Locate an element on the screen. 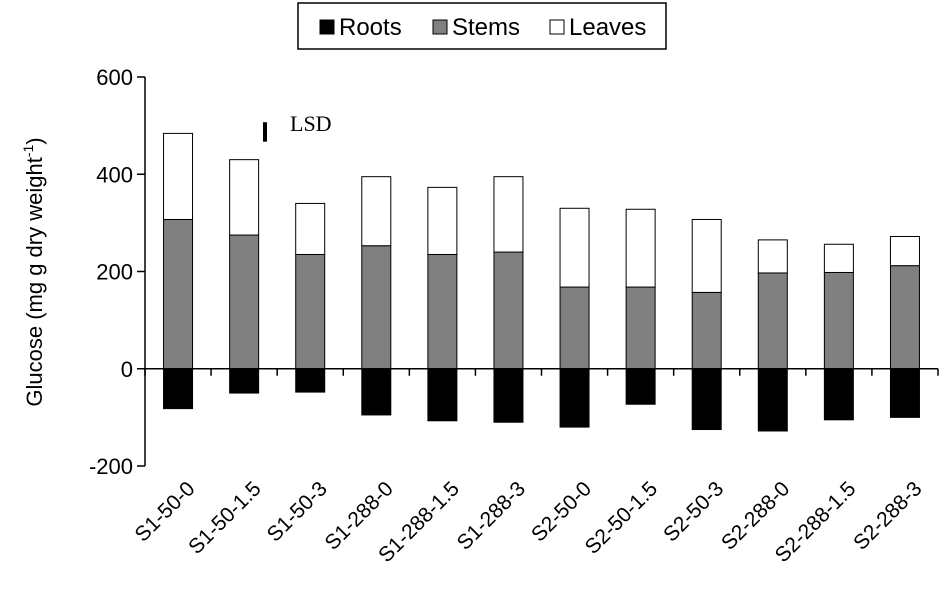  lsd-annotation: LSD is located at coordinates (297, 126).